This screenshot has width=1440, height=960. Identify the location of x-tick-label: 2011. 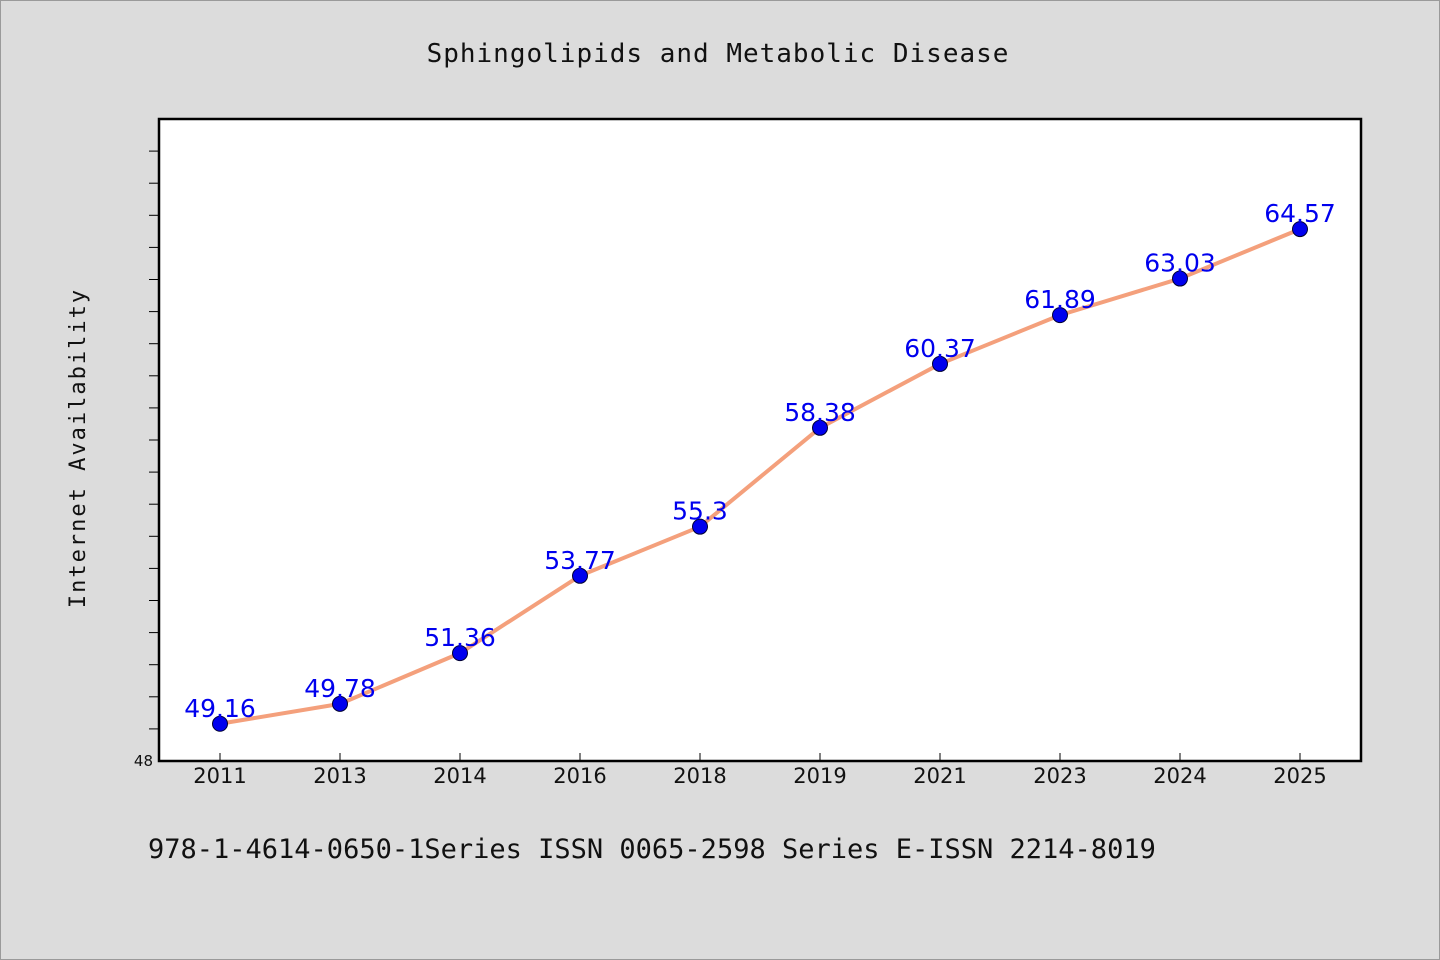
(219, 776).